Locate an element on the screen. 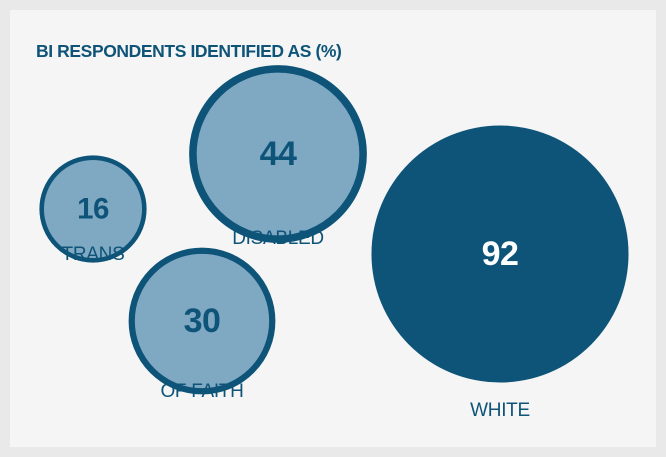 This screenshot has width=666, height=457. bubble-circle-trans is located at coordinates (93, 209).